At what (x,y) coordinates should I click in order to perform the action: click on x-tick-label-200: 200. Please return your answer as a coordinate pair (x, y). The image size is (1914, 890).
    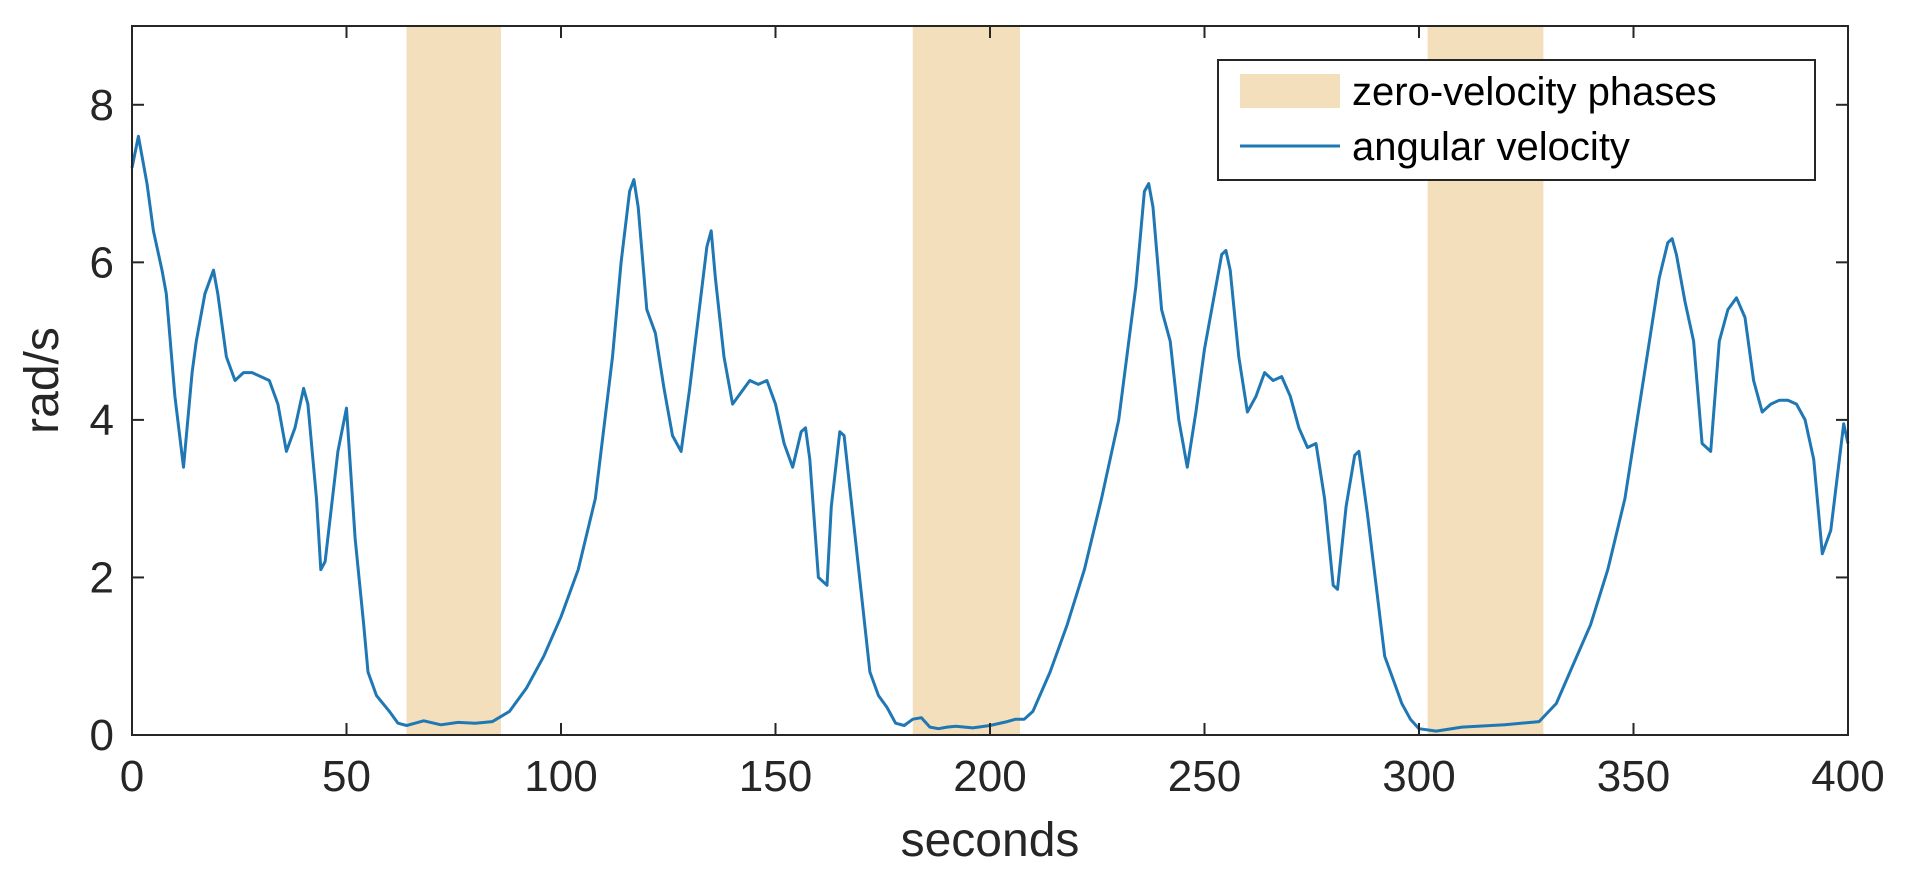
    Looking at the image, I should click on (989, 776).